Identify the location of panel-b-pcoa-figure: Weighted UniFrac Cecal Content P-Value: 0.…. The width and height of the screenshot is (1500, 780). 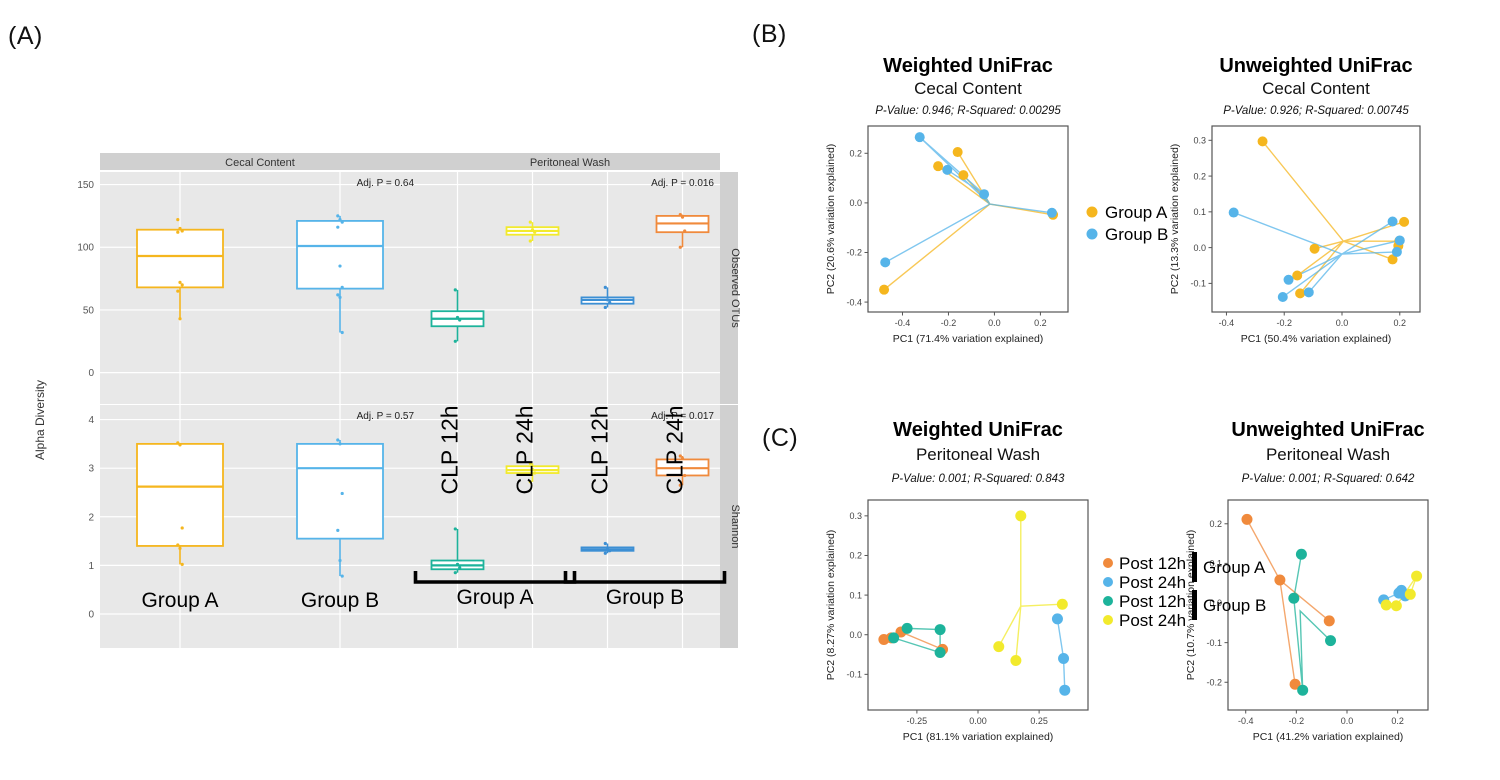
(1123, 200).